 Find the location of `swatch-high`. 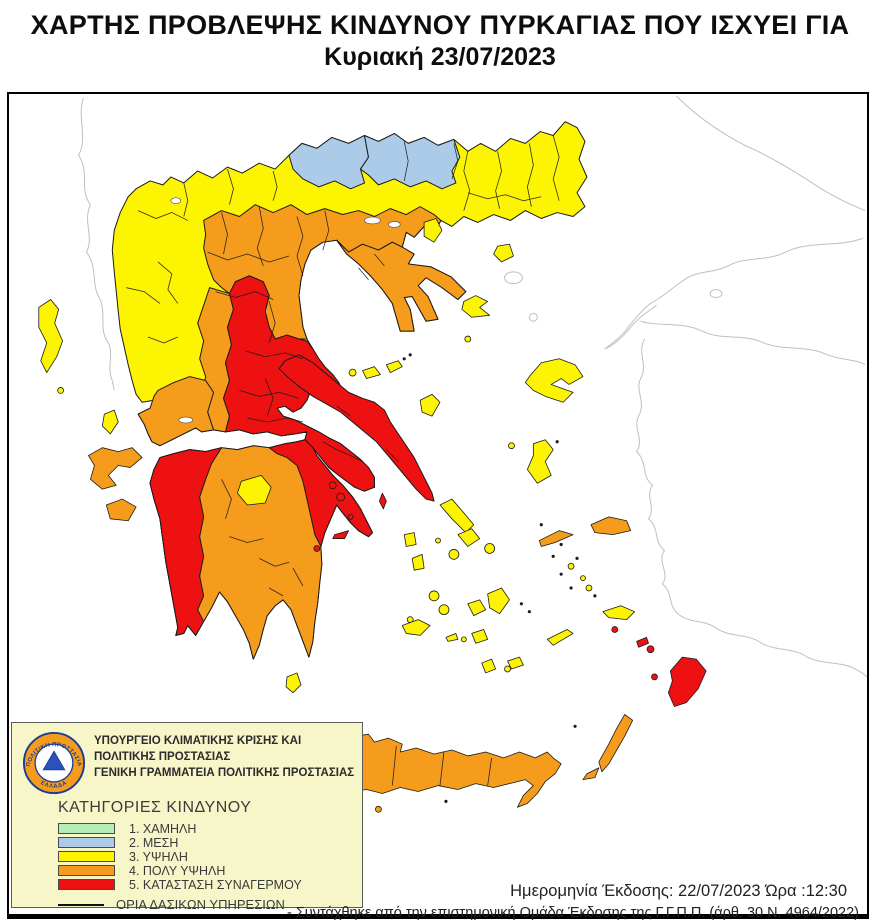

swatch-high is located at coordinates (86, 856).